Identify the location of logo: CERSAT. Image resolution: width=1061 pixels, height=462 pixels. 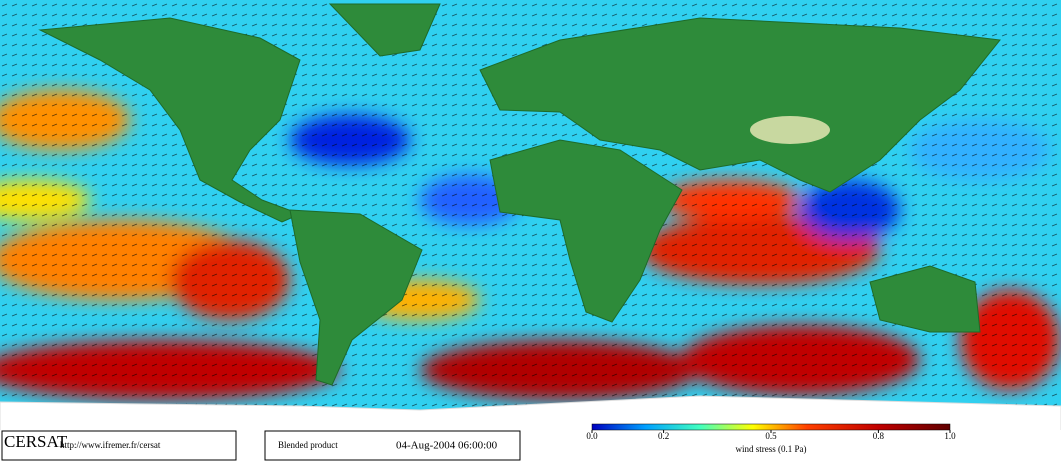
(36, 441).